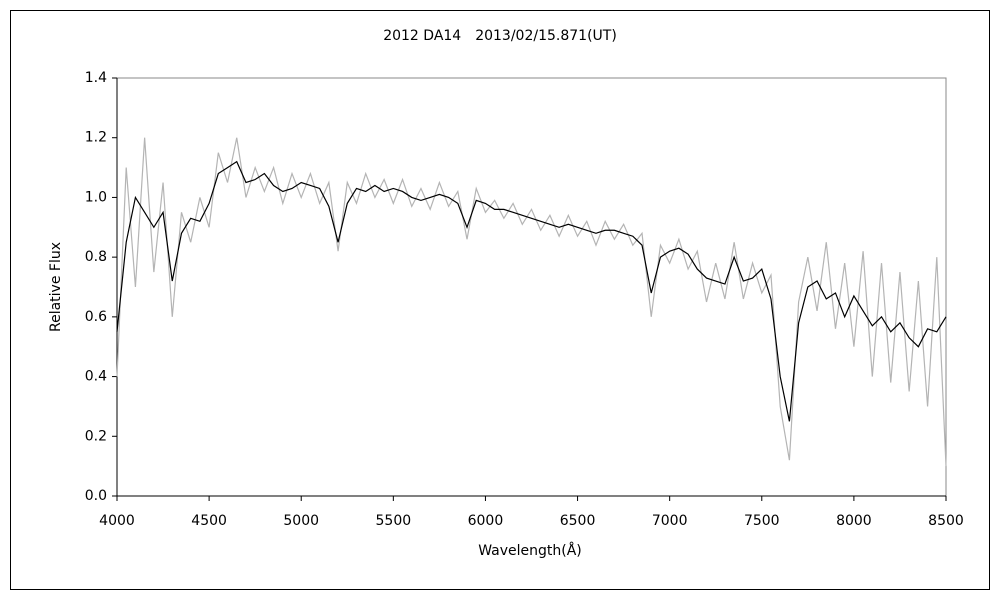  Describe the element at coordinates (96, 377) in the screenshot. I see `y-tick-label: 0.4` at that location.